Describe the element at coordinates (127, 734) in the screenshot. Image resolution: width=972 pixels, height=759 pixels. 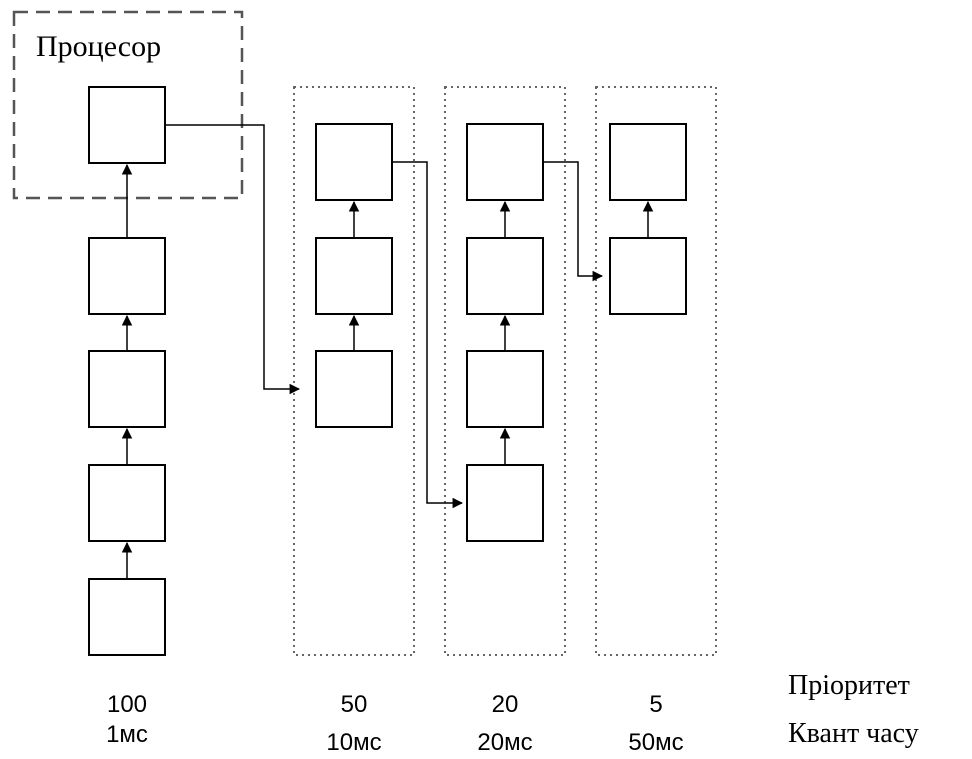
I see `quantum-100: 1мс` at that location.